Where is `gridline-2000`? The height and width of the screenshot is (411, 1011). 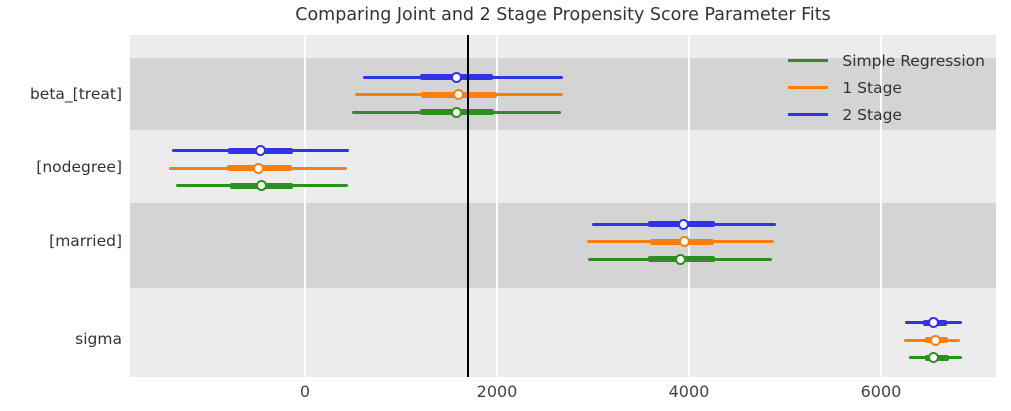 gridline-2000 is located at coordinates (497, 206).